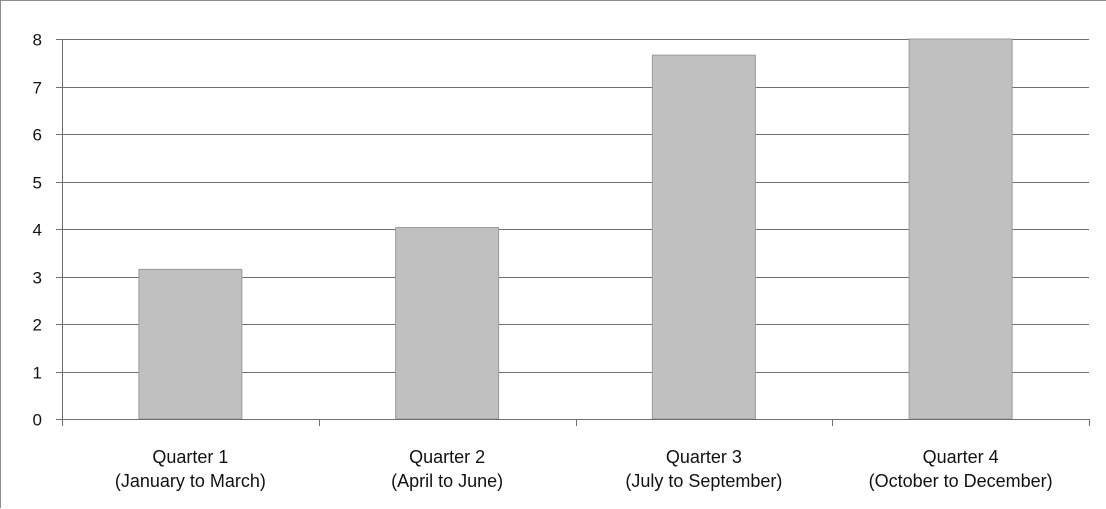 Image resolution: width=1106 pixels, height=509 pixels. I want to click on x-tick-label-line-months: (October to December), so click(961, 481).